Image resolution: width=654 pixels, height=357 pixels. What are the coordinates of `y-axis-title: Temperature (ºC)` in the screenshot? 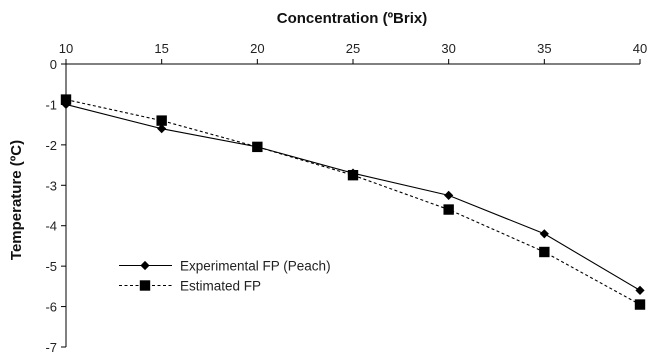 It's located at (16, 200).